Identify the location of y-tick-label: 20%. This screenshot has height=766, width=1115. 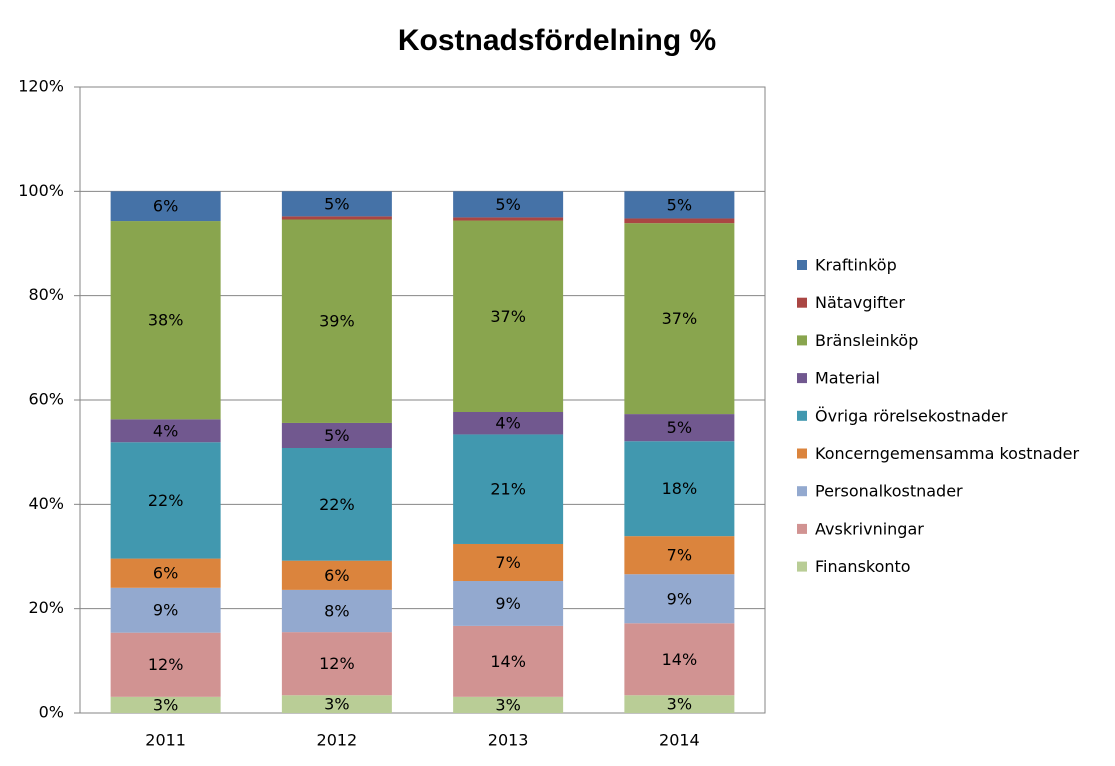
(46, 607).